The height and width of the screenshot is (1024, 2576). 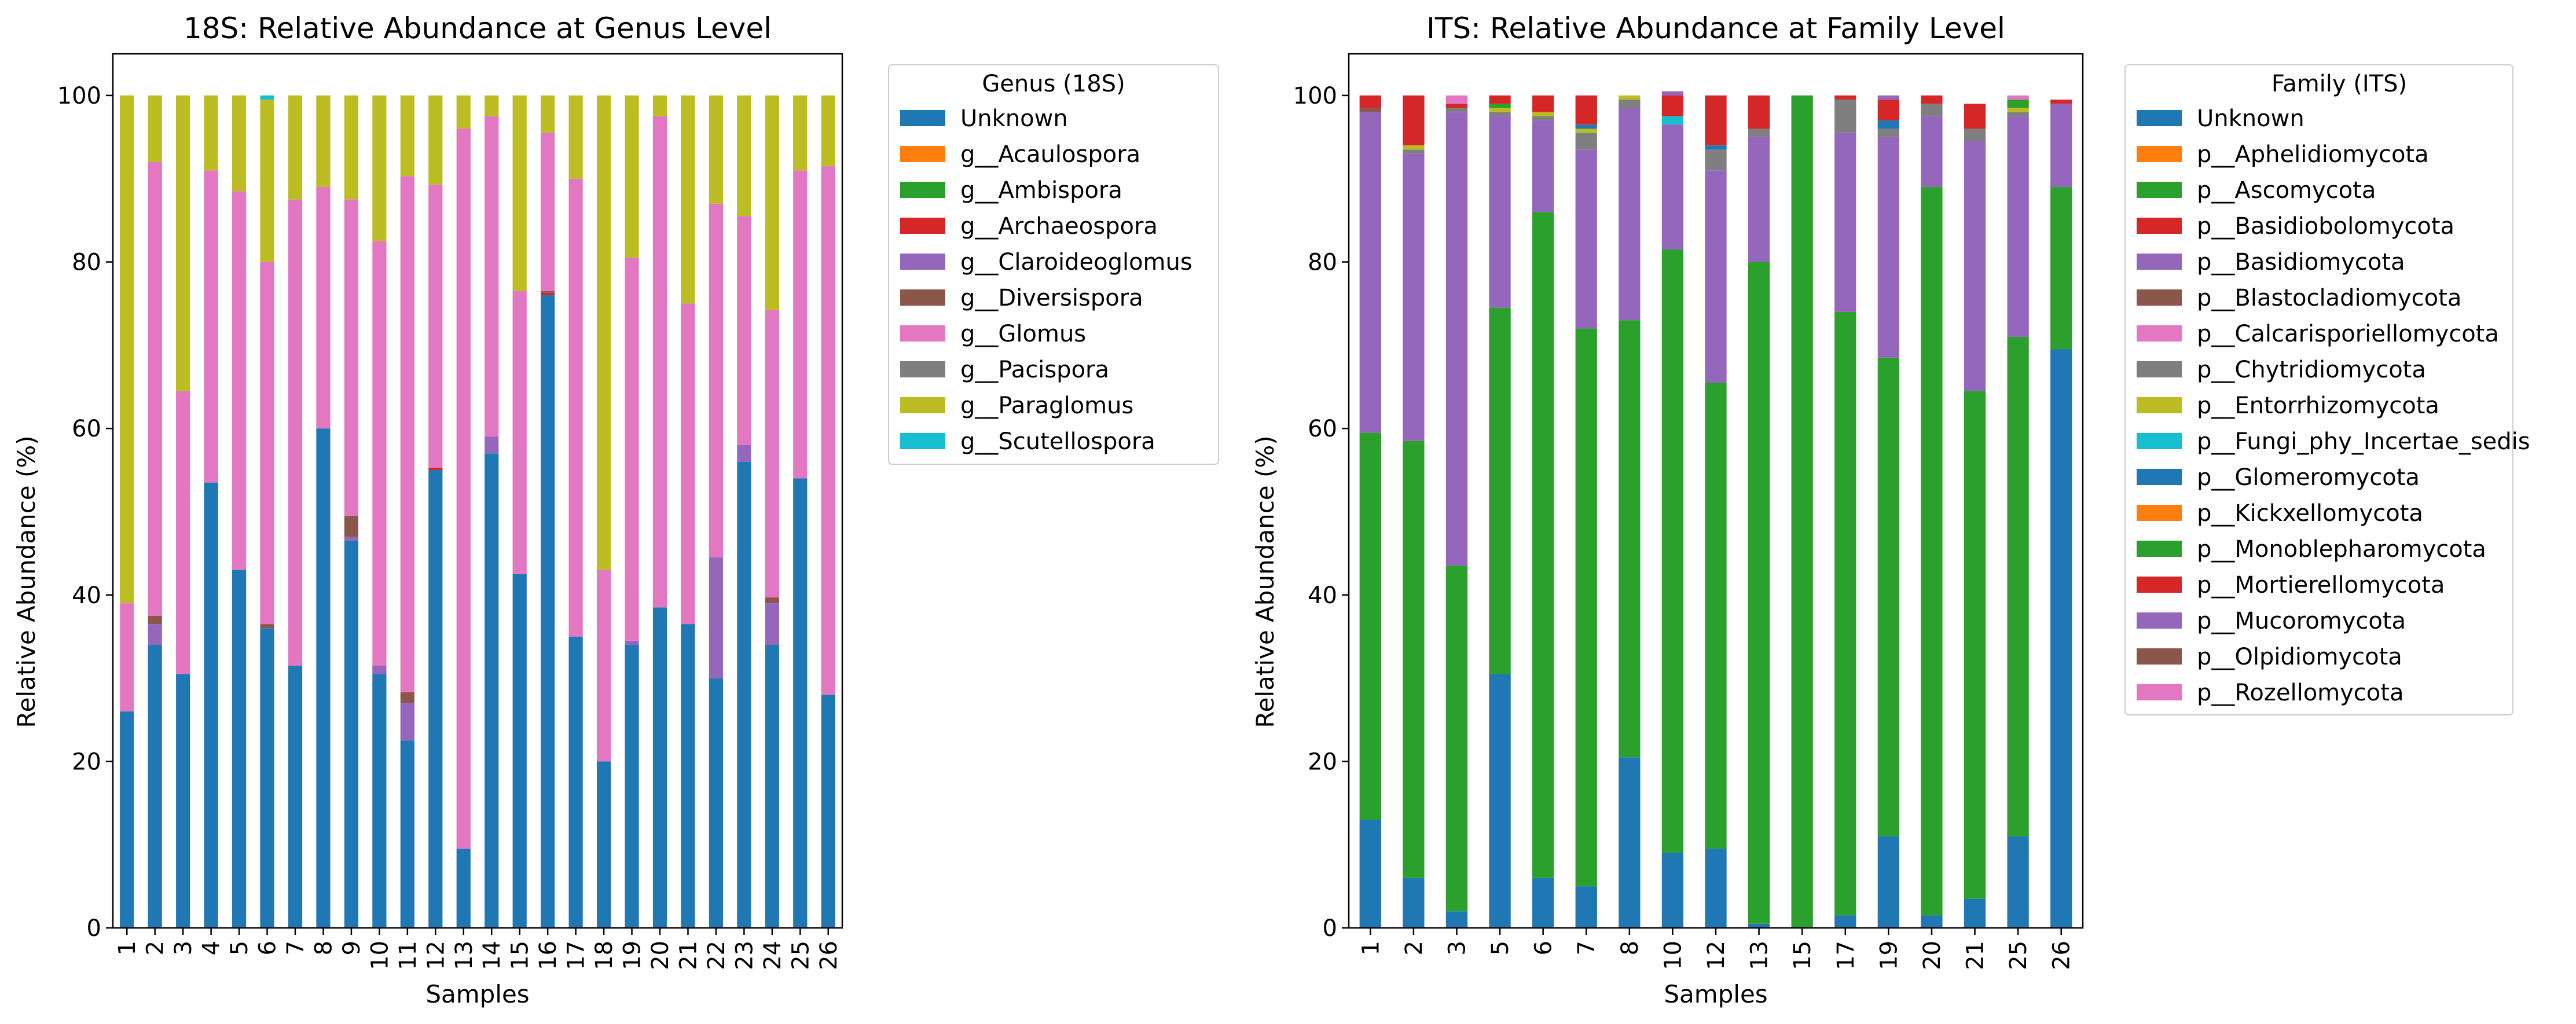 What do you see at coordinates (1932, 955) in the screenshot?
I see `chart-its-x-tick-label: 20` at bounding box center [1932, 955].